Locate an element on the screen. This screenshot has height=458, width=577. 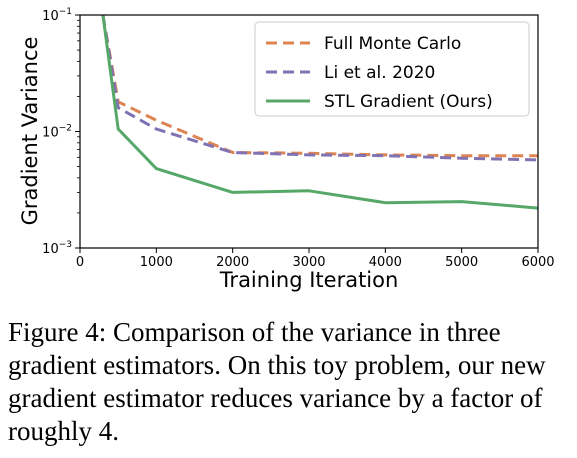
y-tick-label: 10⁻² is located at coordinates (57, 132).